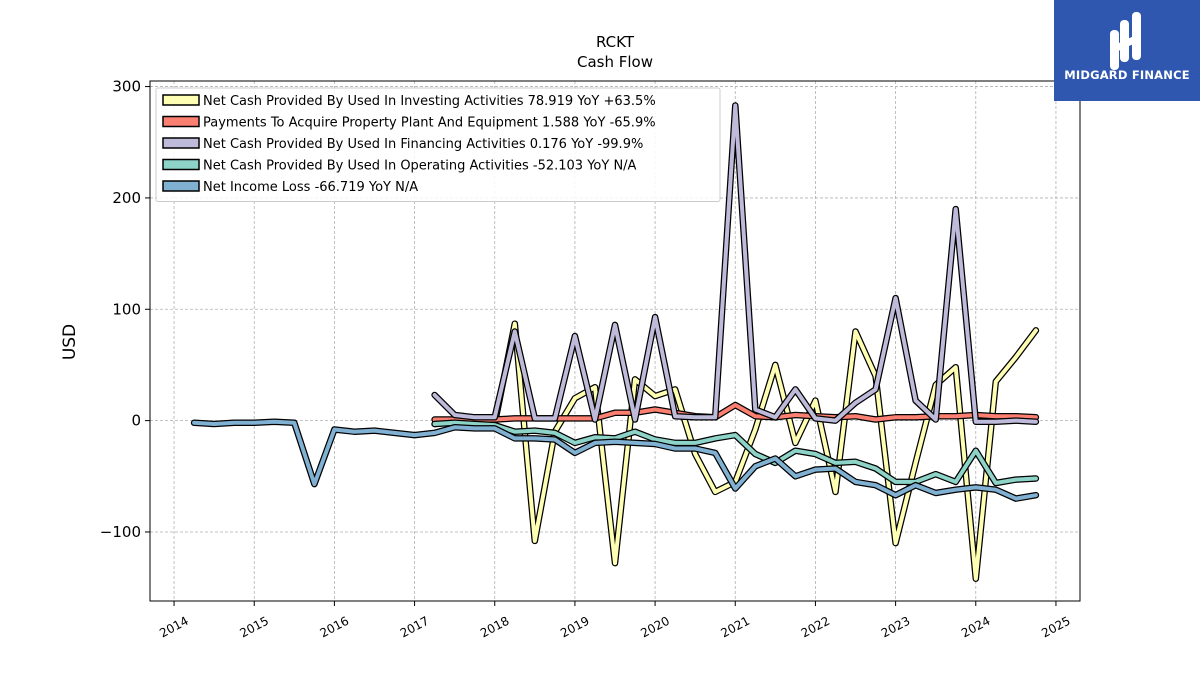  What do you see at coordinates (70, 342) in the screenshot?
I see `y-axis-label: USD` at bounding box center [70, 342].